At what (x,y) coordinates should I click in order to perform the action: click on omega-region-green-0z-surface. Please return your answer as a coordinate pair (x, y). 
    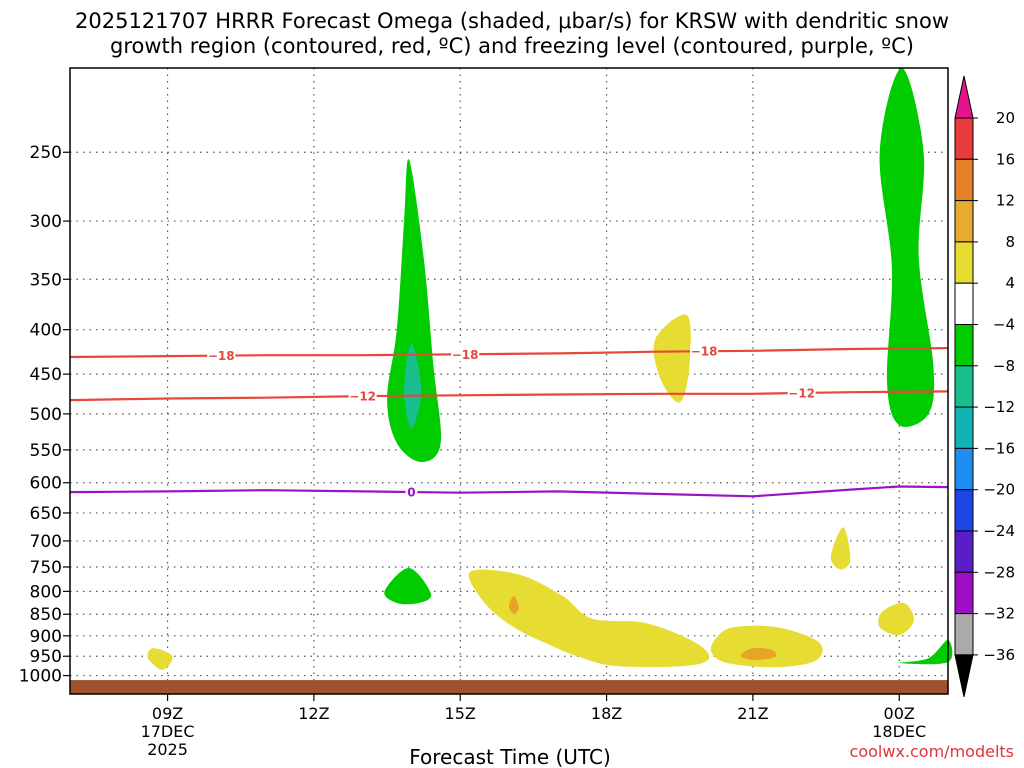
    Looking at the image, I should click on (925, 652).